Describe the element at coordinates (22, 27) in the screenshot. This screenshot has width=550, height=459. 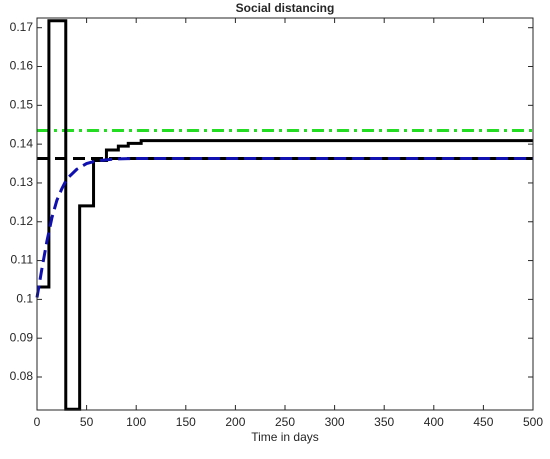
I see `y-tick-label: 0.17` at that location.